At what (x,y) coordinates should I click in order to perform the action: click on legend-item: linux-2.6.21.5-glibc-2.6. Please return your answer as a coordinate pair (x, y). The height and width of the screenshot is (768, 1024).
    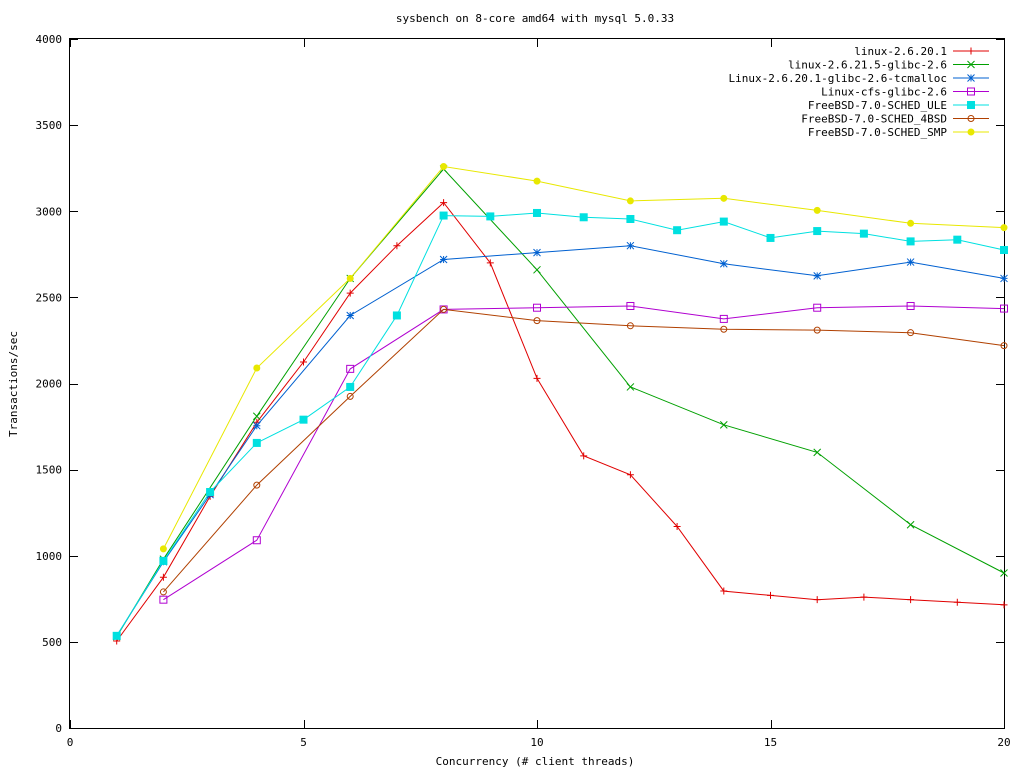
    Looking at the image, I should click on (888, 65).